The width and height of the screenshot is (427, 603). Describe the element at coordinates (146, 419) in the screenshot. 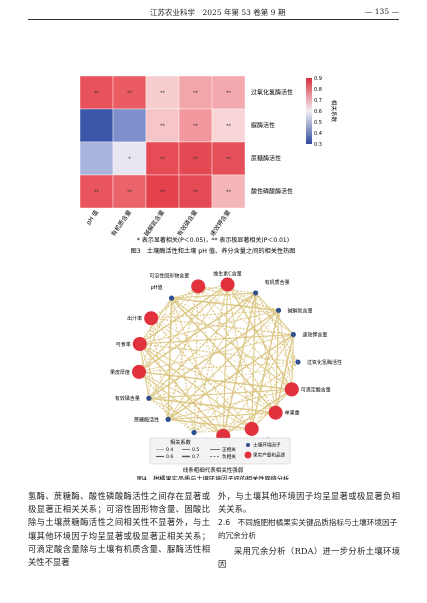

I see `node-label: 蔗糖酶活性` at that location.